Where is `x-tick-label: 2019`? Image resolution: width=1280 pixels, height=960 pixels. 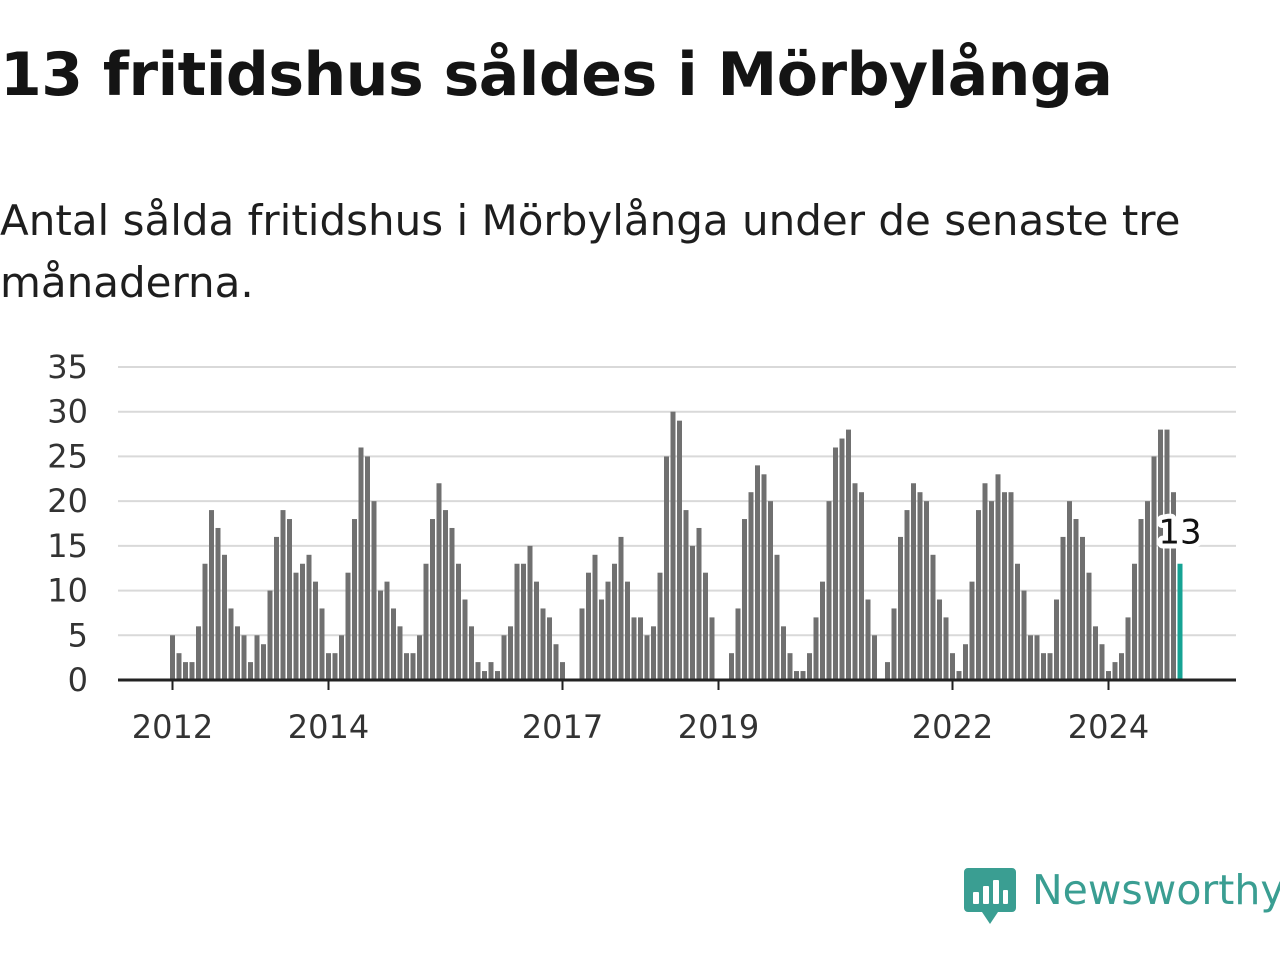
x-tick-label: 2019 is located at coordinates (718, 727).